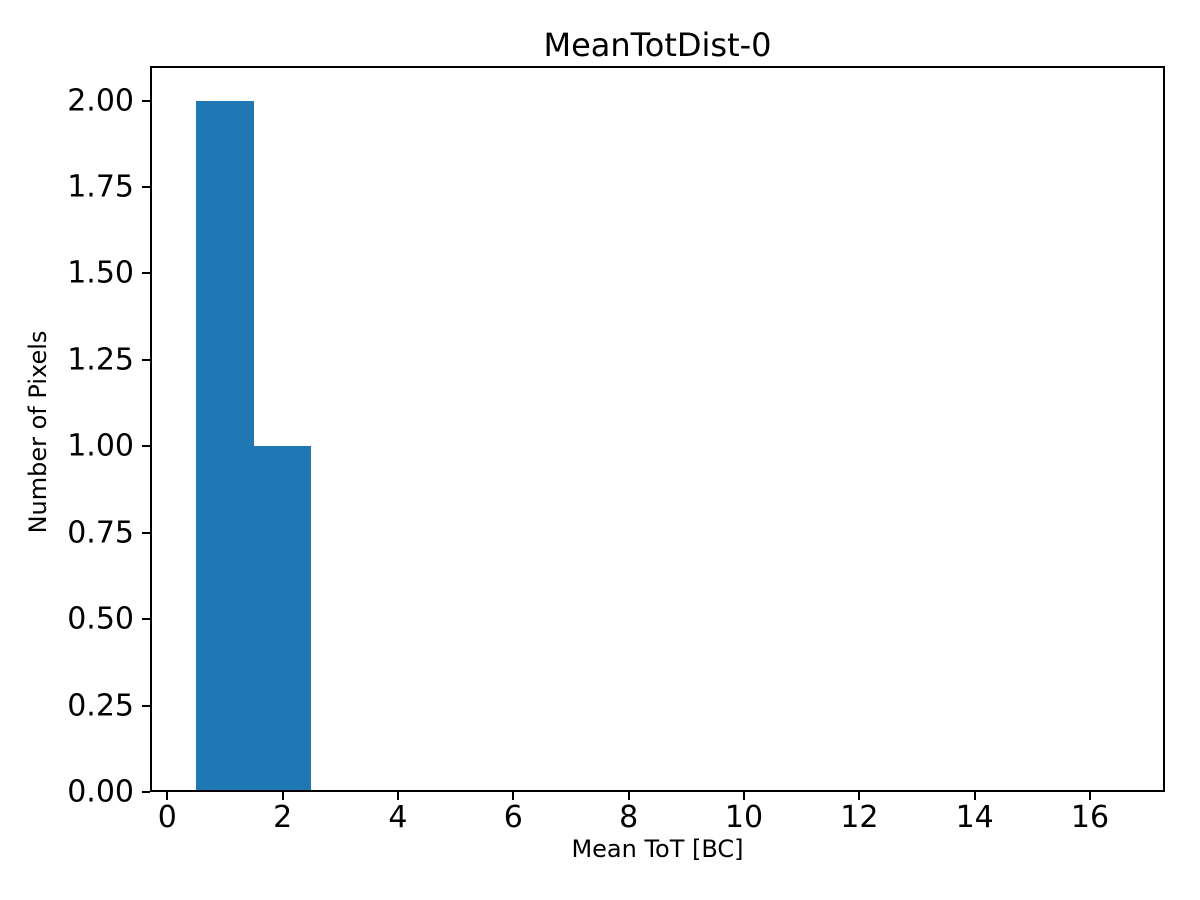 The width and height of the screenshot is (1200, 900). Describe the element at coordinates (1090, 817) in the screenshot. I see `x-tick-label: 16` at that location.